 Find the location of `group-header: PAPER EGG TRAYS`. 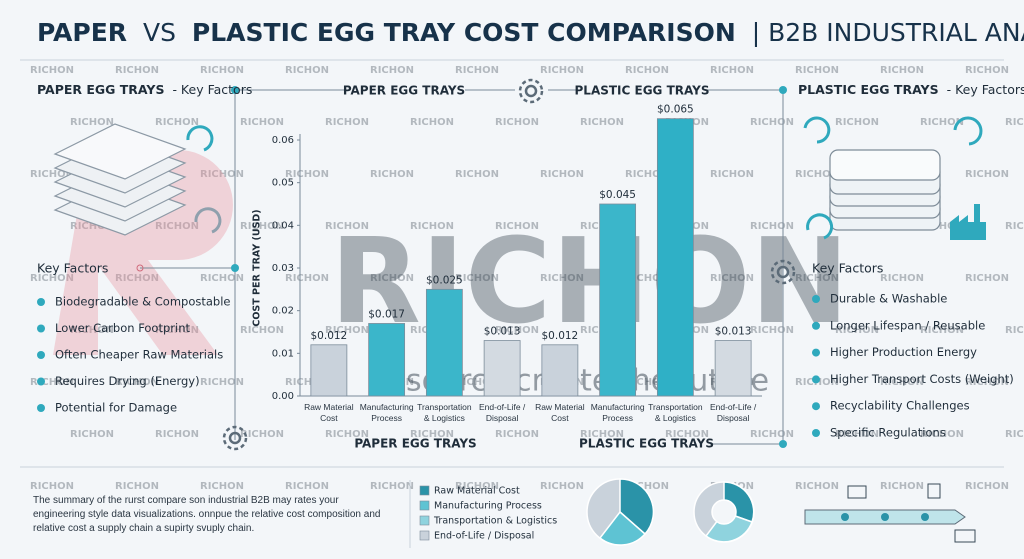

group-header: PAPER EGG TRAYS is located at coordinates (404, 91).